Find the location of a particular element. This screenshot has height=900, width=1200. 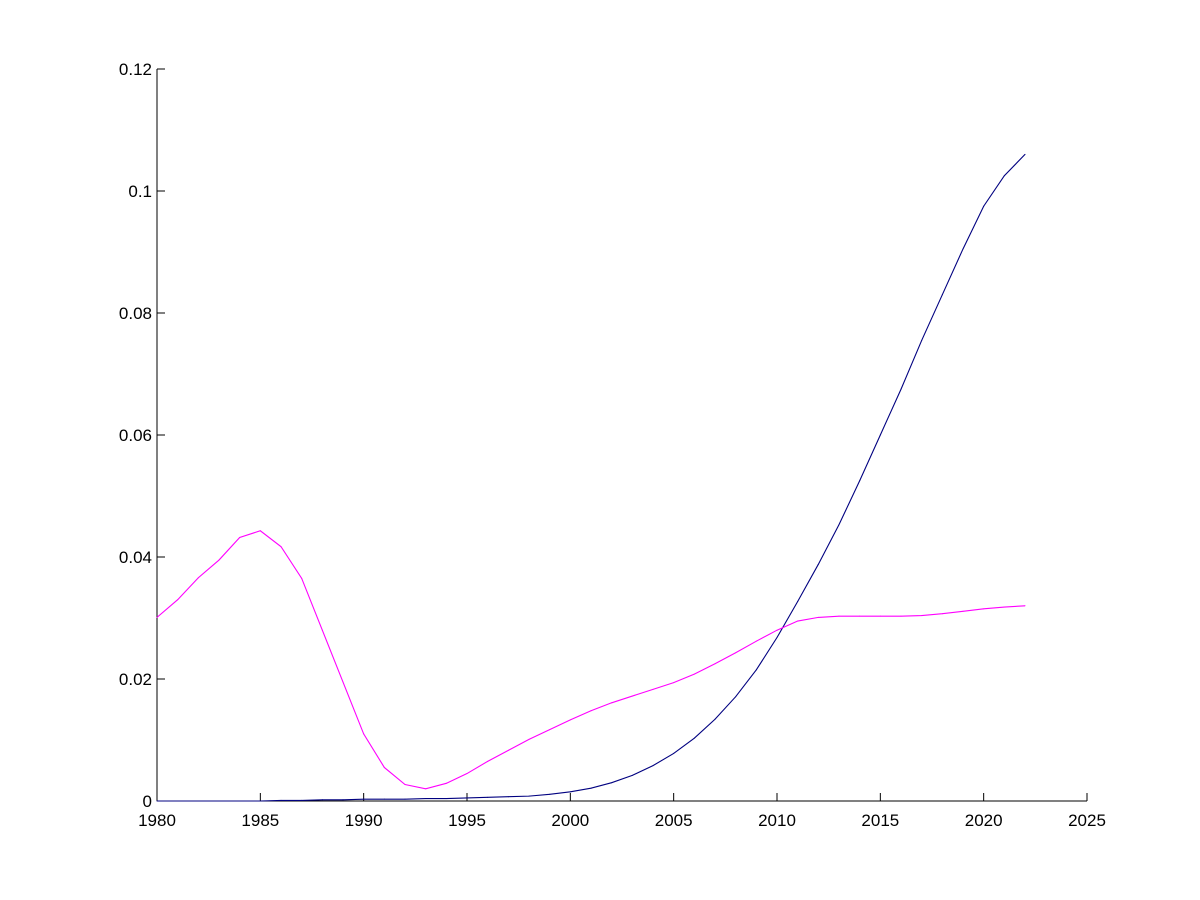

x-tick-label: 2005 is located at coordinates (674, 820).